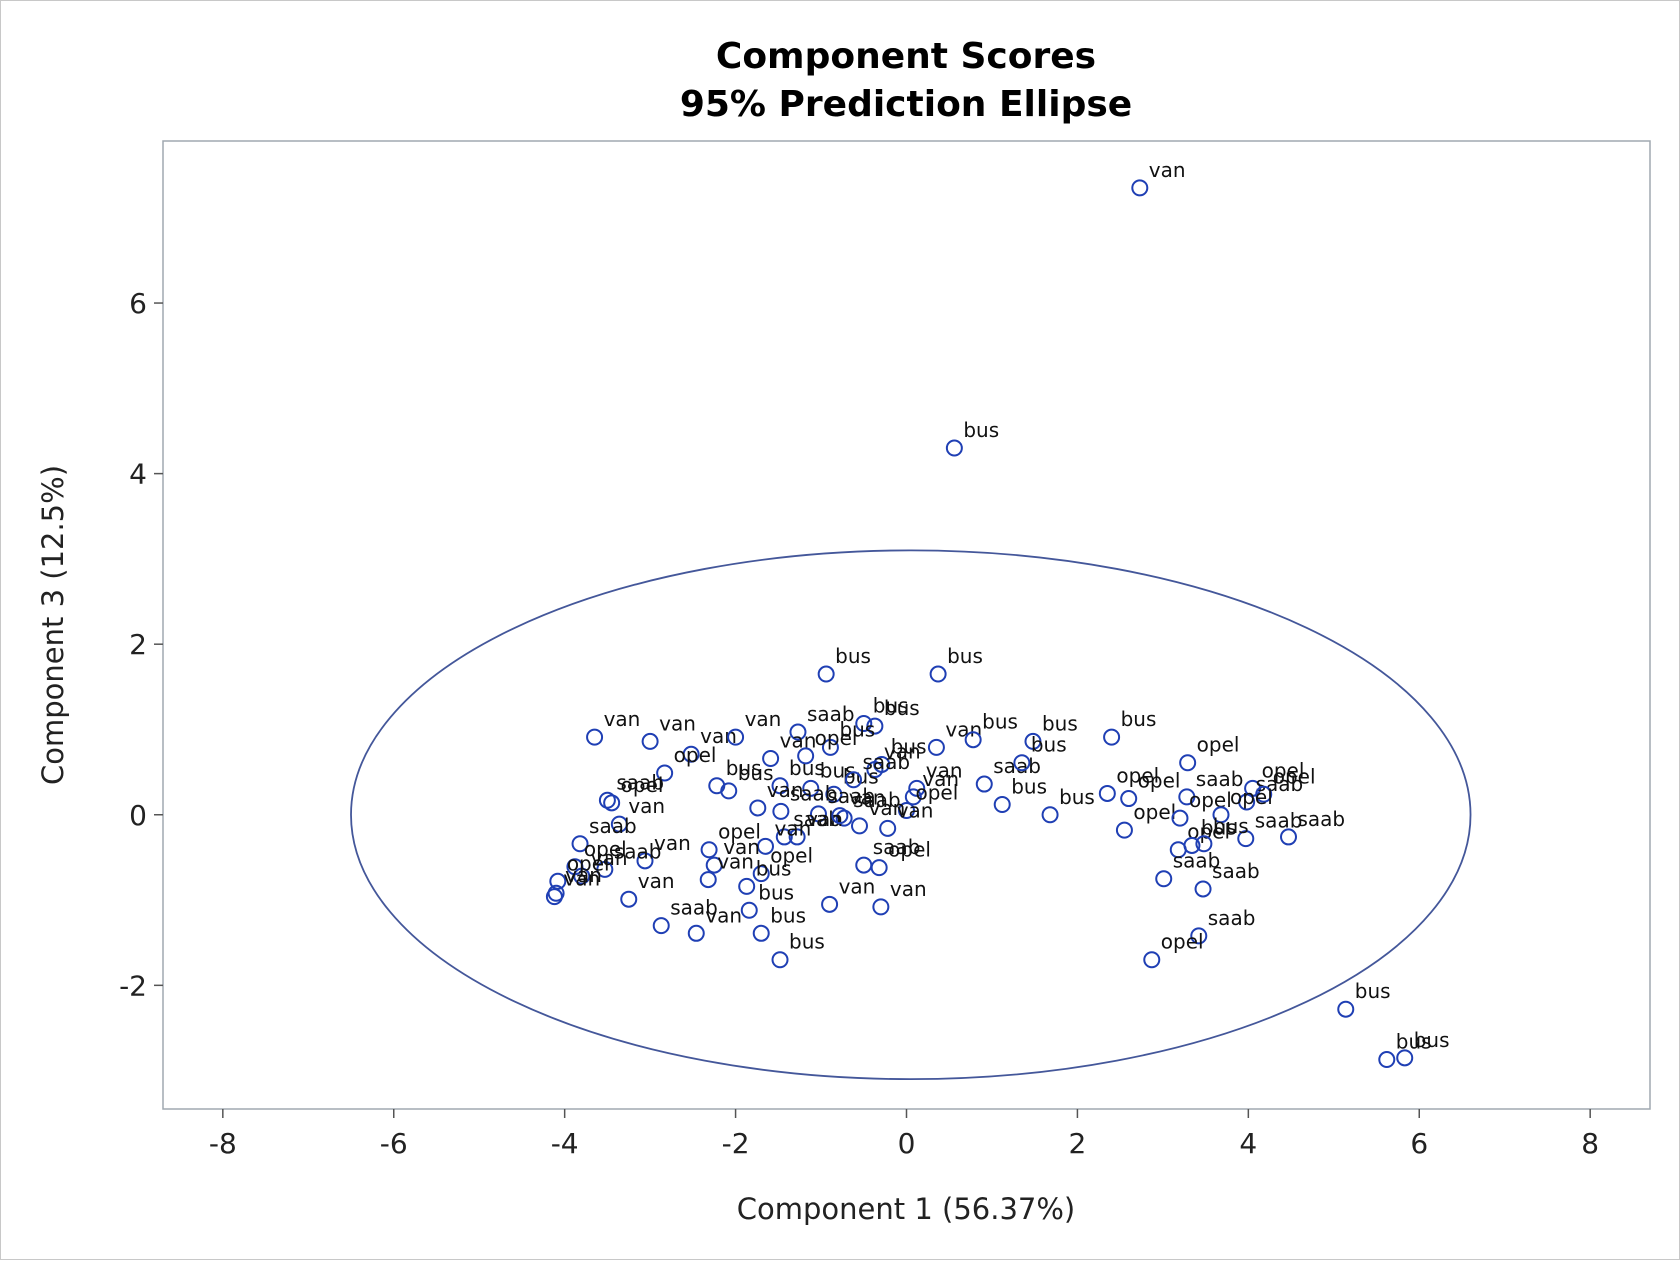 This screenshot has height=1261, width=1680. What do you see at coordinates (906, 1209) in the screenshot?
I see `x-axis-label: Component 1 (56.37%)` at bounding box center [906, 1209].